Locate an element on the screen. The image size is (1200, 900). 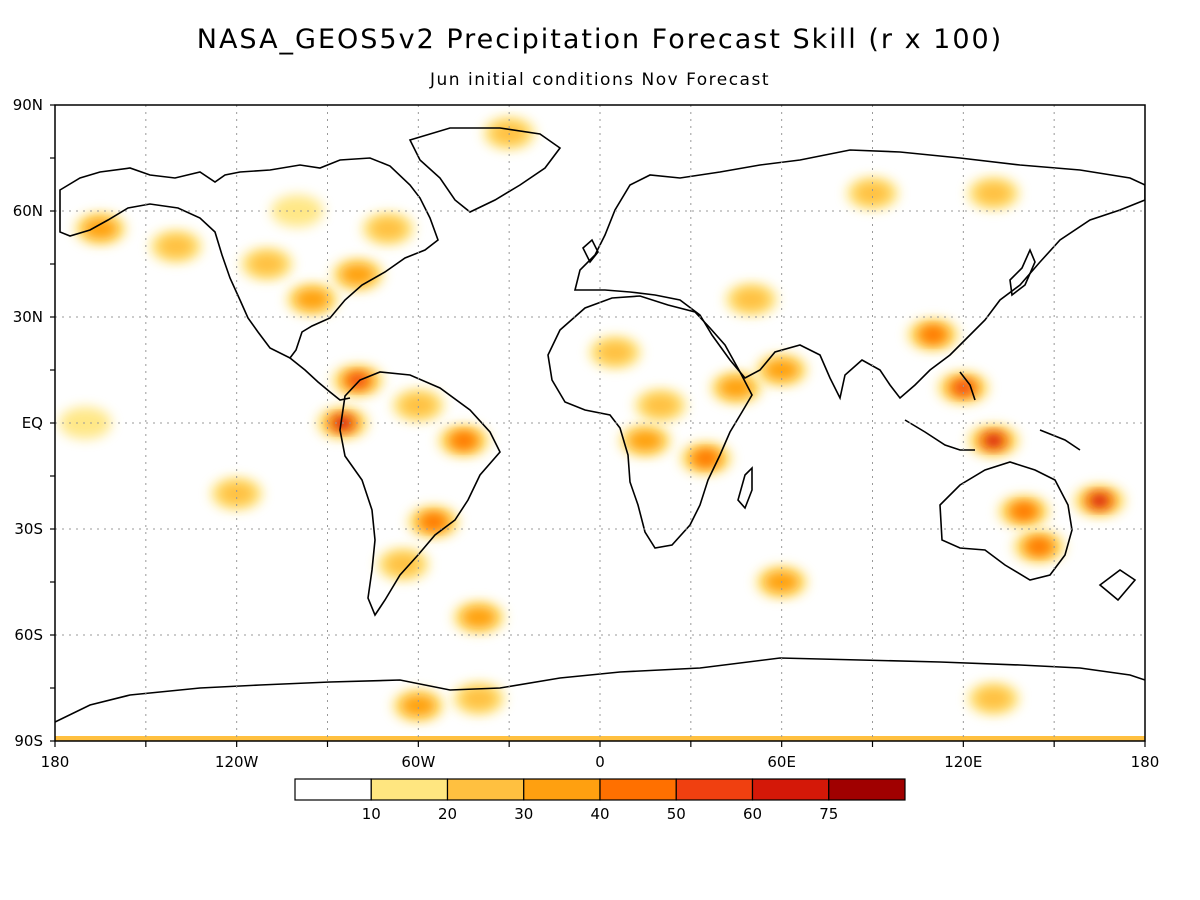
colorbar-label: 40 is located at coordinates (599, 814).